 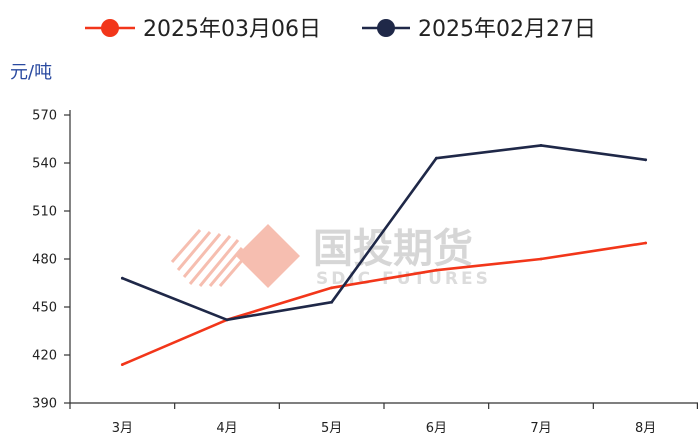 What do you see at coordinates (232, 29) in the screenshot?
I see `legend-label: 2025年03月06日` at bounding box center [232, 29].